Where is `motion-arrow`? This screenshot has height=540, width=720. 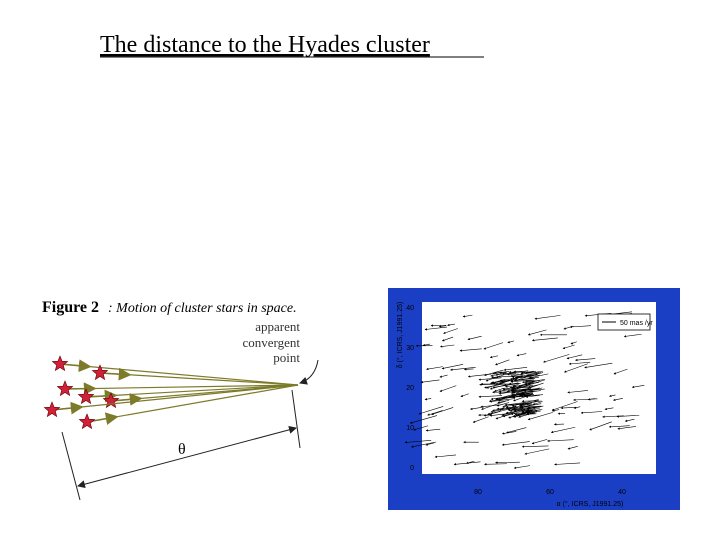
motion-arrow is located at coordinates (115, 374).